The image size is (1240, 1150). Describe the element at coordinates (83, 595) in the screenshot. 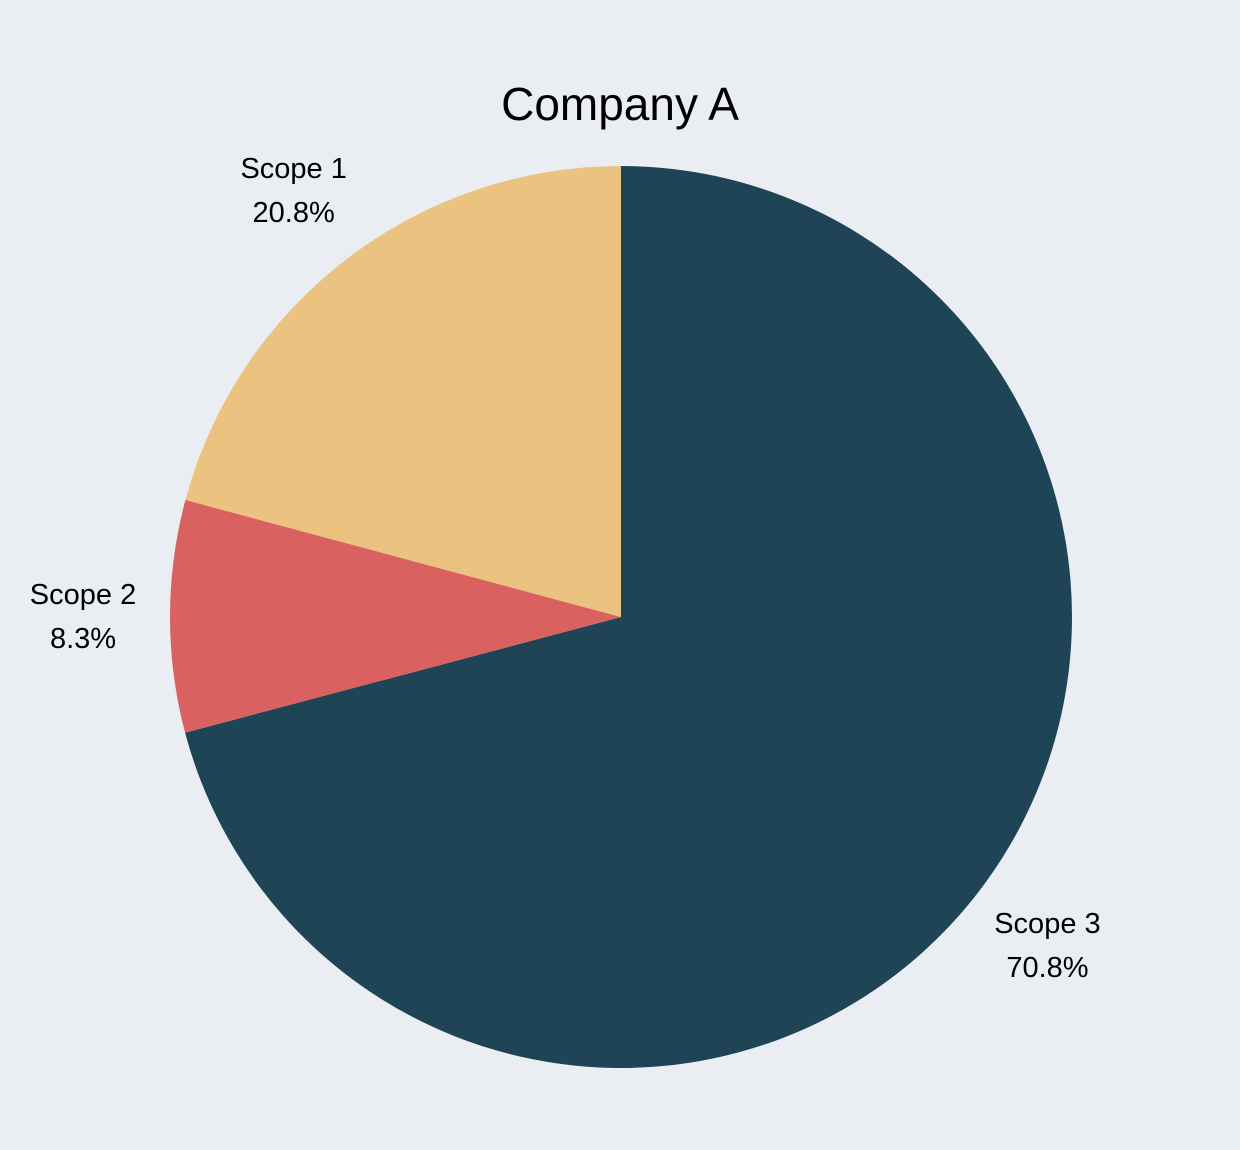

I see `slice-label-name: Scope 2` at that location.